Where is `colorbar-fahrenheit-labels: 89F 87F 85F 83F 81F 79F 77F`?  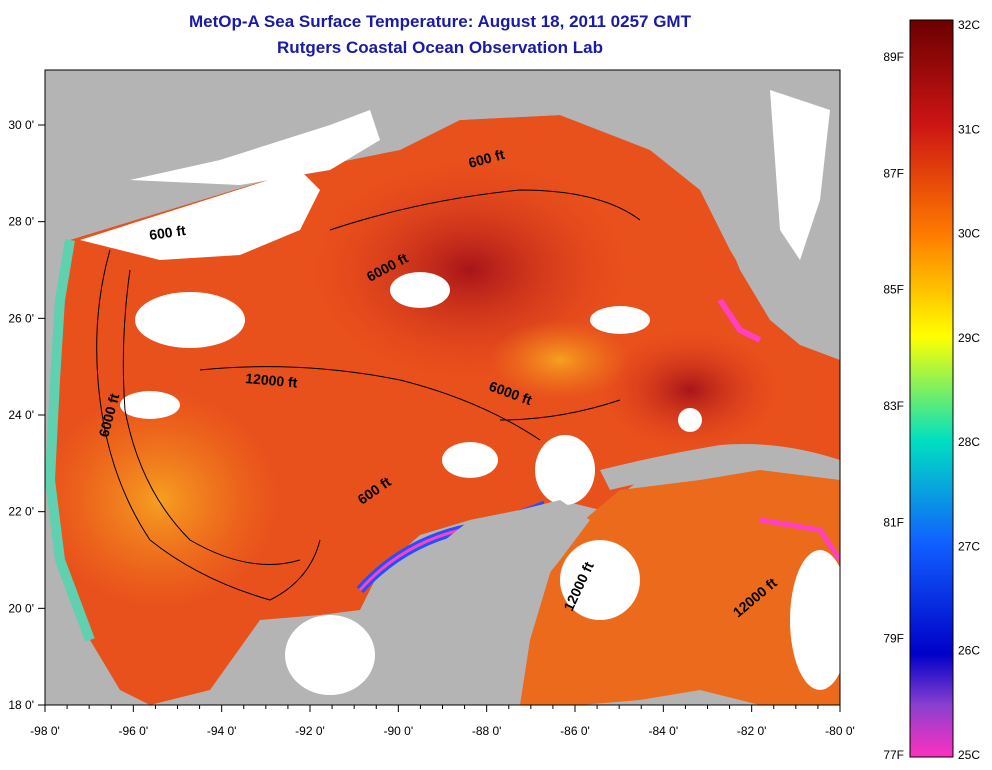 colorbar-fahrenheit-labels: 89F 87F 85F 83F 81F 79F 77F is located at coordinates (893, 406).